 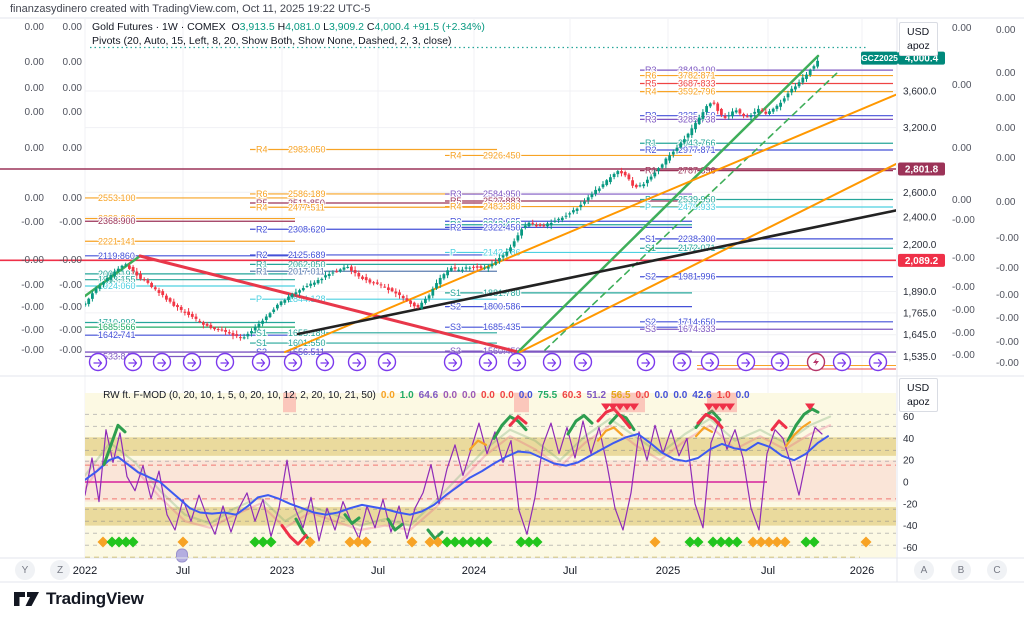 I want to click on tradingview-logo-icon, so click(x=26, y=599).